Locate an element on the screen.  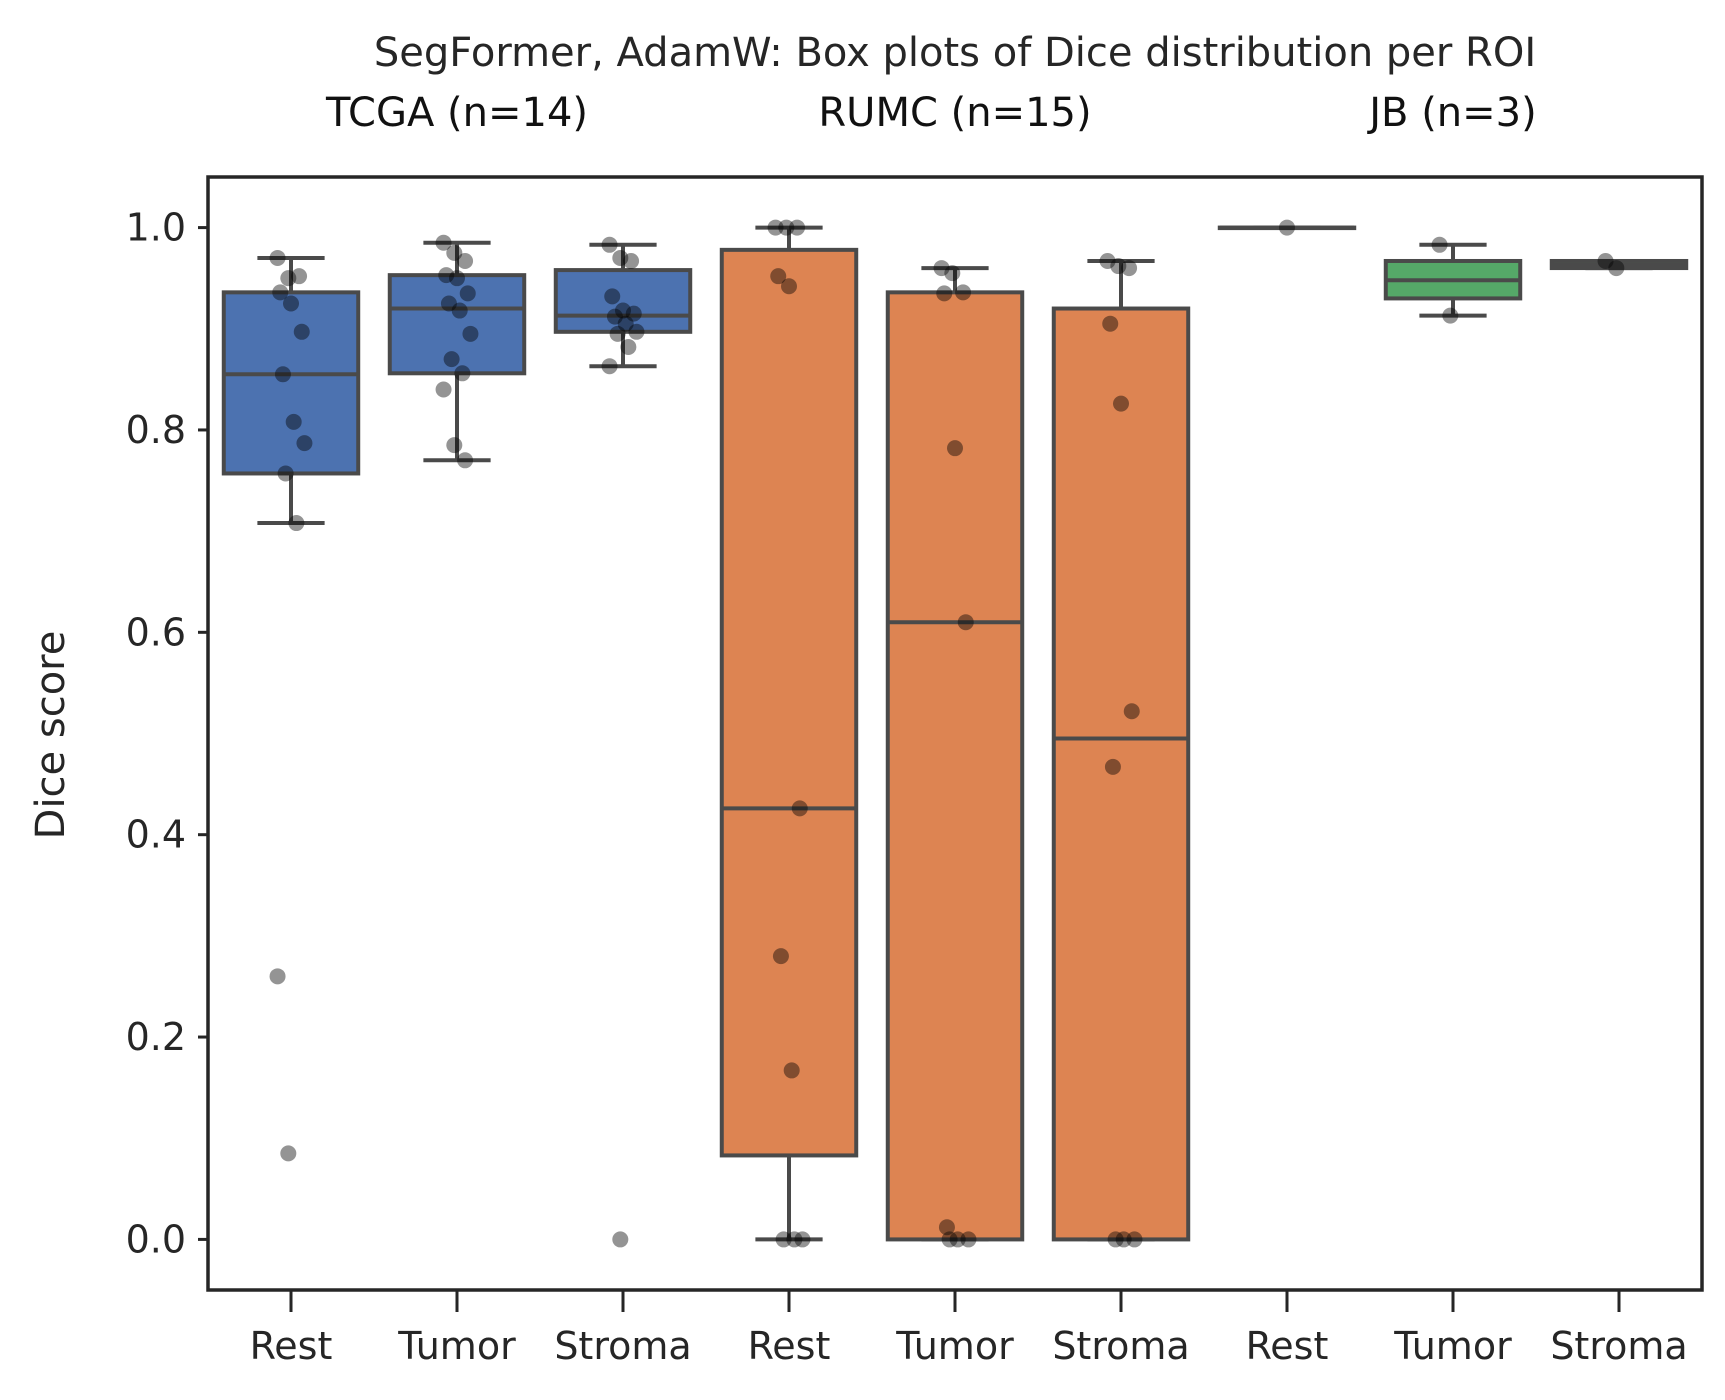
group-title: TCGA (n=14) is located at coordinates (456, 113).